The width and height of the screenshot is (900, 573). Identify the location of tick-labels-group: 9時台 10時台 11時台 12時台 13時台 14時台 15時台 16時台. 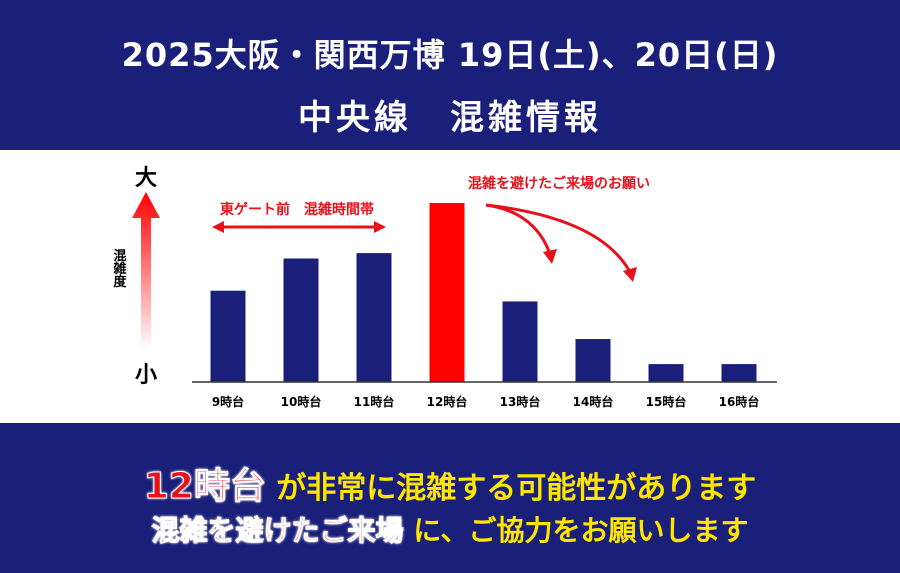
(486, 401).